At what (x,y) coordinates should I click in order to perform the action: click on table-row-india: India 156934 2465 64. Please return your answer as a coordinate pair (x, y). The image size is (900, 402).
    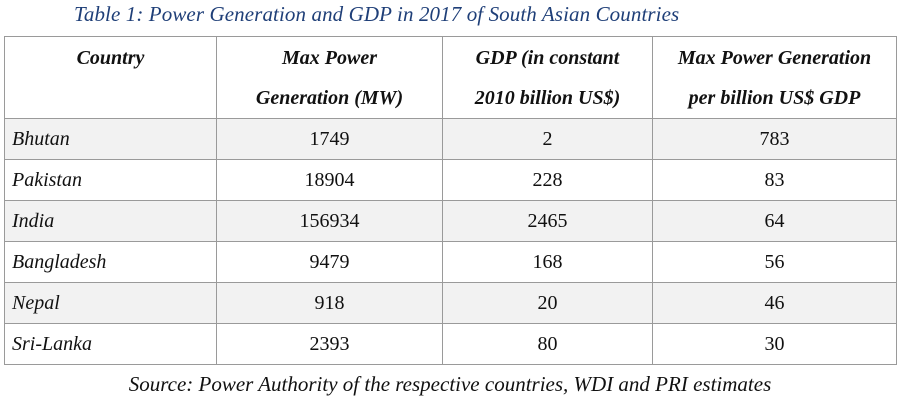
    Looking at the image, I should click on (450, 221).